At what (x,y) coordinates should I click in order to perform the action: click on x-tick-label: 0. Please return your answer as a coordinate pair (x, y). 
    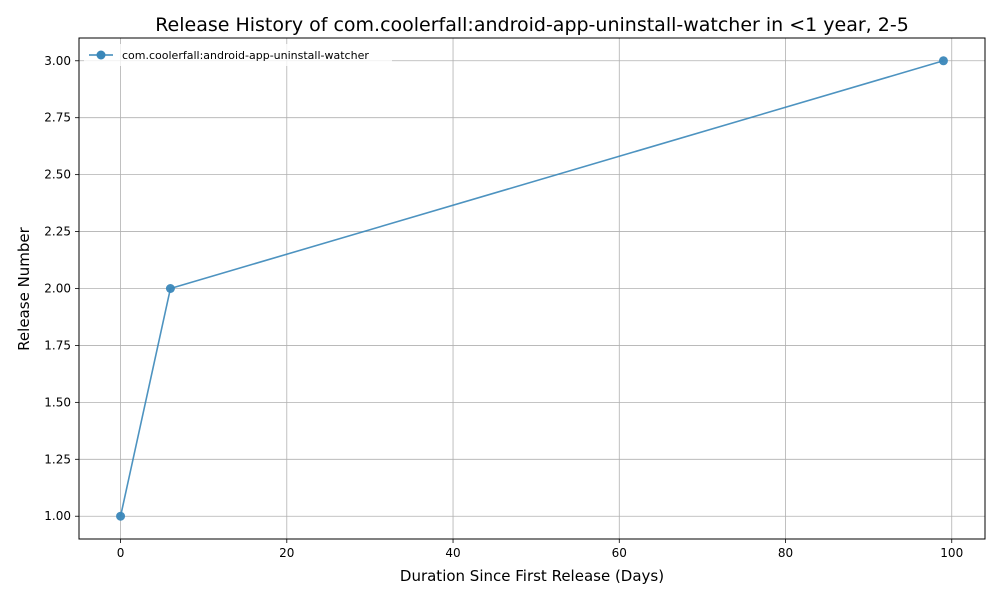
    Looking at the image, I should click on (121, 553).